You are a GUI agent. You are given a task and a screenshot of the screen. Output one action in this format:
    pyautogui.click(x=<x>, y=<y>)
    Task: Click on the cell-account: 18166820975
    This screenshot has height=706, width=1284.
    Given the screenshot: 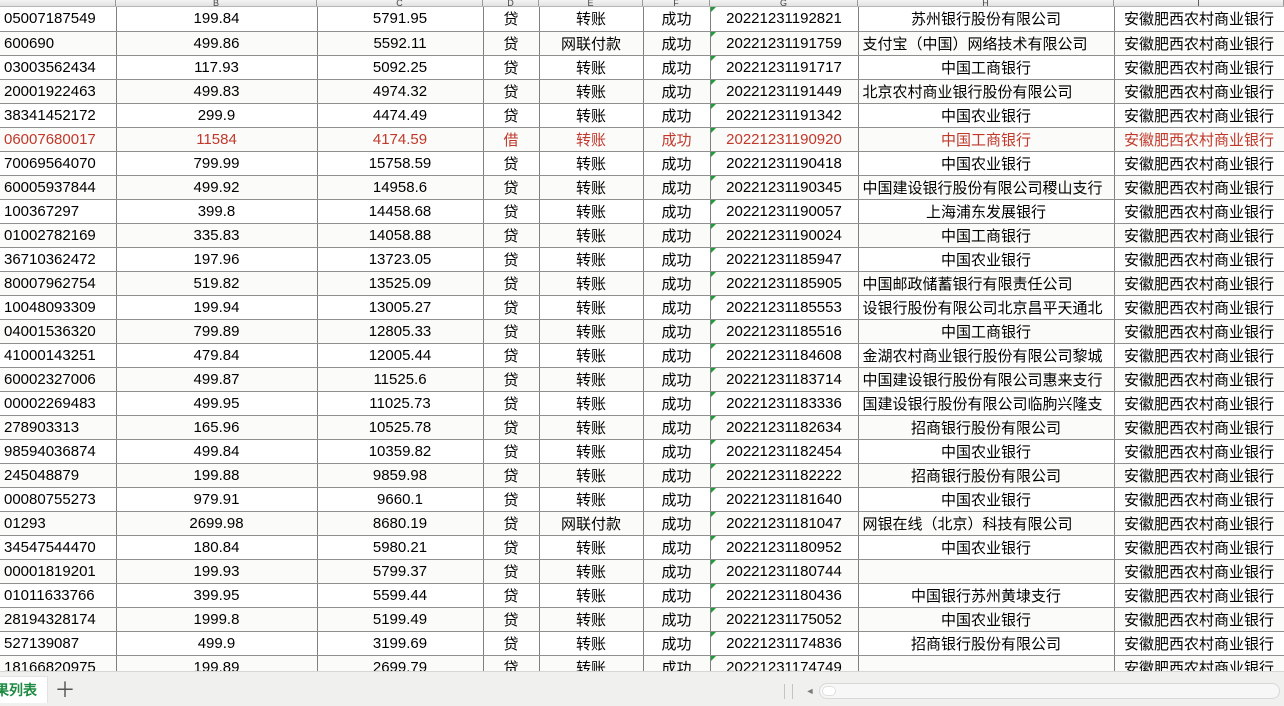 What is the action you would take?
    pyautogui.click(x=58, y=663)
    